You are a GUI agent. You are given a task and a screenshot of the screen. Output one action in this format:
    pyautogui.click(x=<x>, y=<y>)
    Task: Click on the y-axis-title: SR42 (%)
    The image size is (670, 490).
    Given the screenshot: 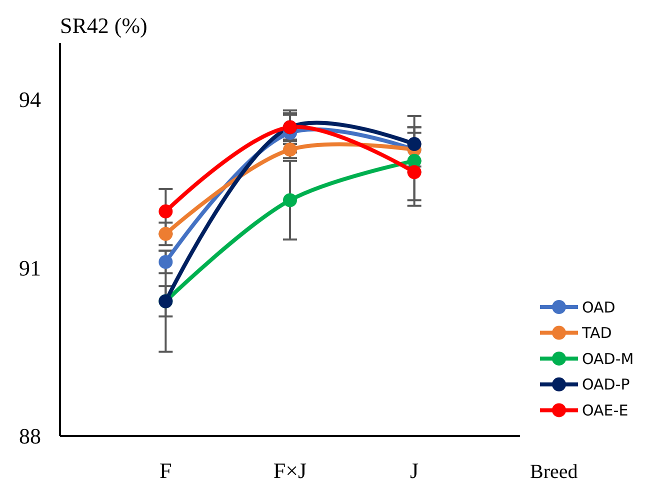 What is the action you would take?
    pyautogui.click(x=104, y=25)
    